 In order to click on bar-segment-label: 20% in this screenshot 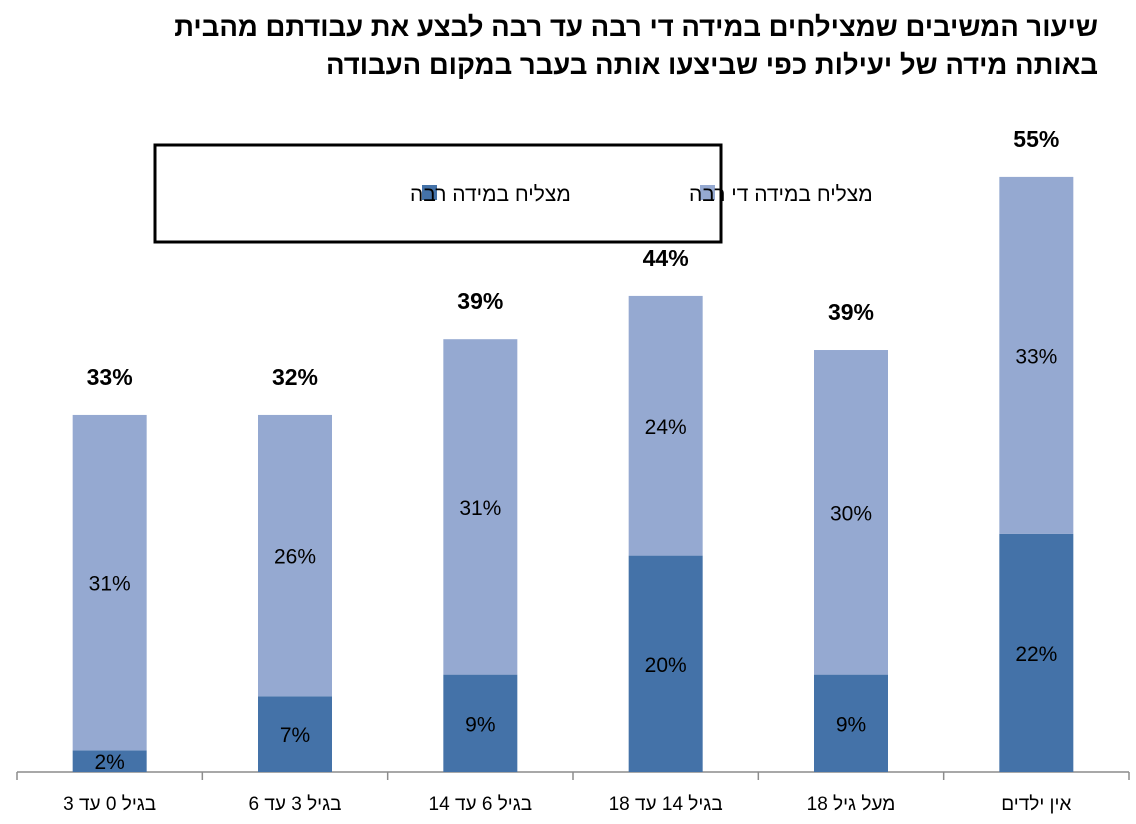, I will do `click(666, 665)`.